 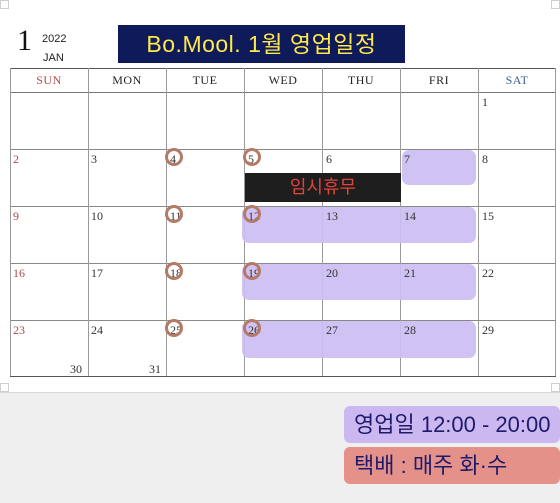 I want to click on date-jan-24: 24, so click(x=97, y=330).